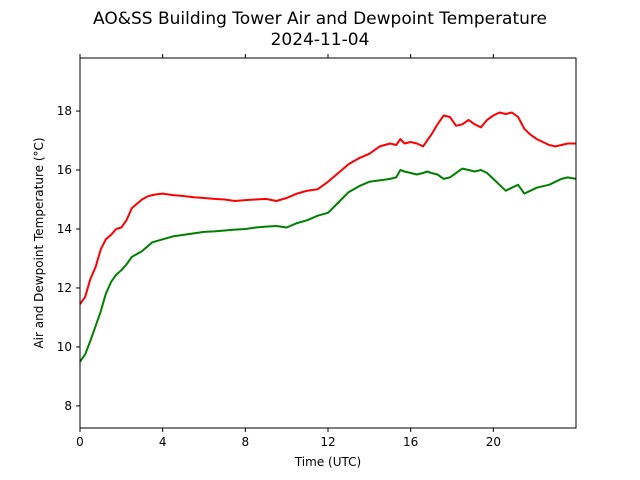  Describe the element at coordinates (68, 258) in the screenshot. I see `y-axis: 8 10 12 14 16 18` at that location.